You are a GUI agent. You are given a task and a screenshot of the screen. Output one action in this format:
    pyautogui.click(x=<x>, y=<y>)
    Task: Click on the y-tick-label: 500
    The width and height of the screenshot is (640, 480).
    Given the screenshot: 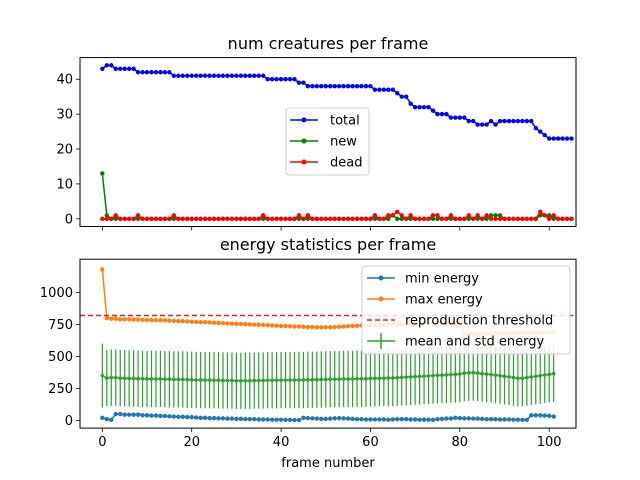 What is the action you would take?
    pyautogui.click(x=60, y=357)
    